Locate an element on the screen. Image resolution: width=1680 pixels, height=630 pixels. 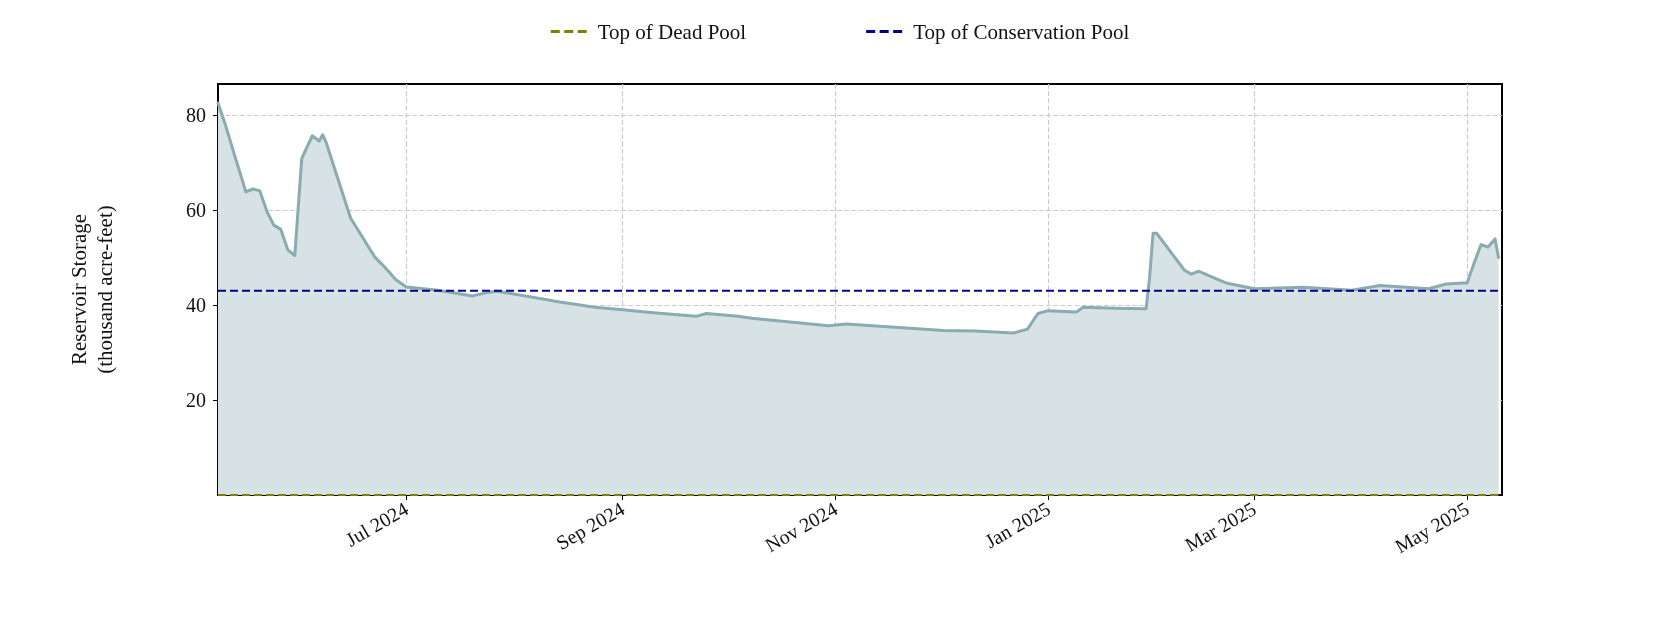
y-axis-title: Reservoir Storage (thousand acre-feet) is located at coordinates (92, 289).